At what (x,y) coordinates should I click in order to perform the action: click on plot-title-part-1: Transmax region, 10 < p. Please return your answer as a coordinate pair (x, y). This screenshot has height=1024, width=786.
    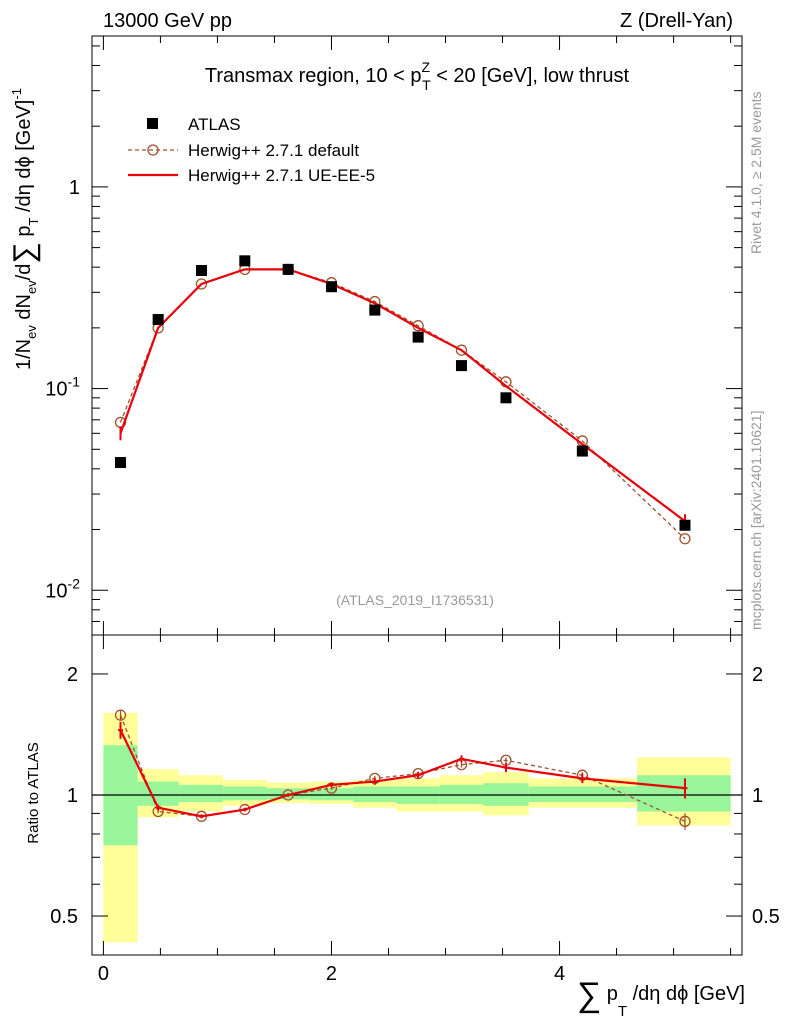
    Looking at the image, I should click on (313, 76).